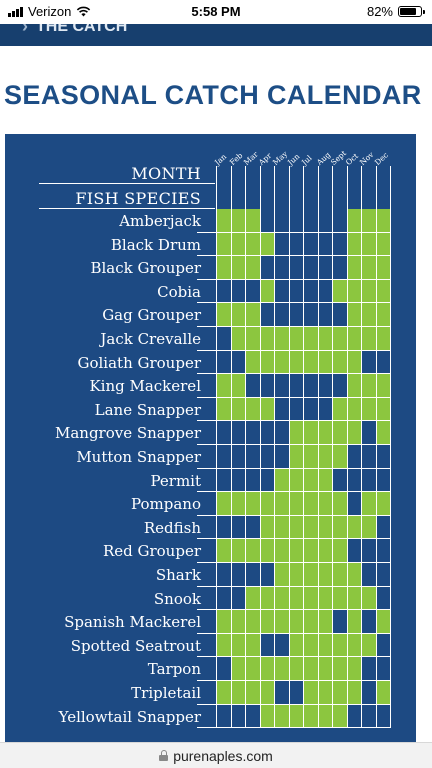 Image resolution: width=432 pixels, height=768 pixels. What do you see at coordinates (213, 95) in the screenshot?
I see `page-title: SEASONAL CATCH CALENDAR` at bounding box center [213, 95].